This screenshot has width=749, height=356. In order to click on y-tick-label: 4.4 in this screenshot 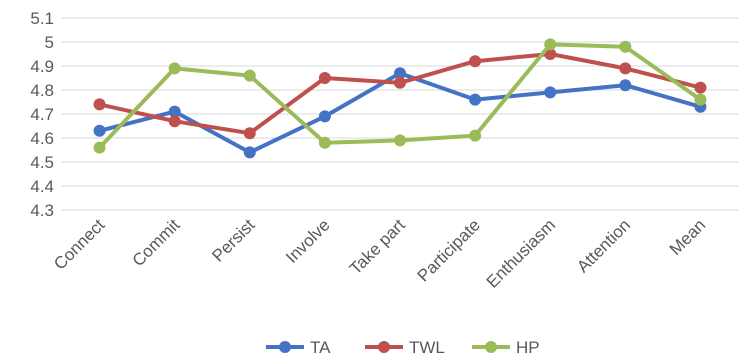, I will do `click(42, 186)`.